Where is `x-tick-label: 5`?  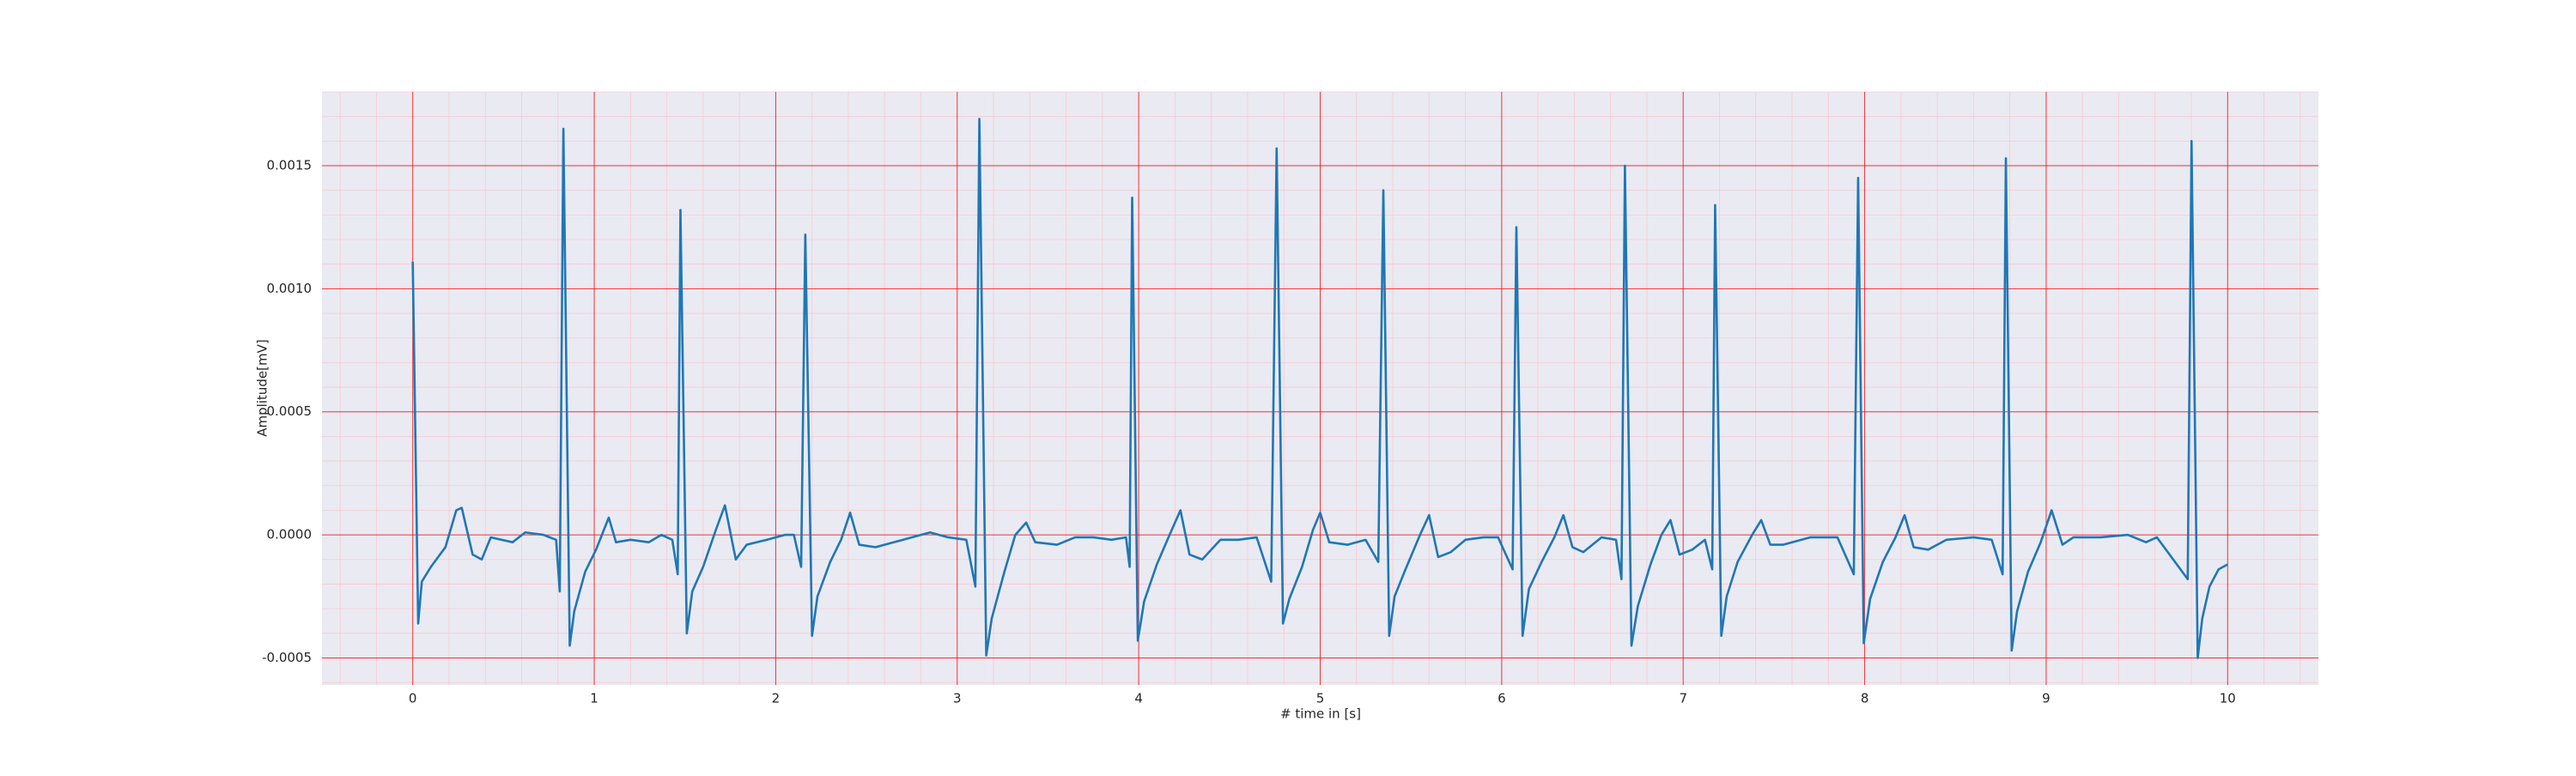
x-tick-label: 5 is located at coordinates (1320, 699).